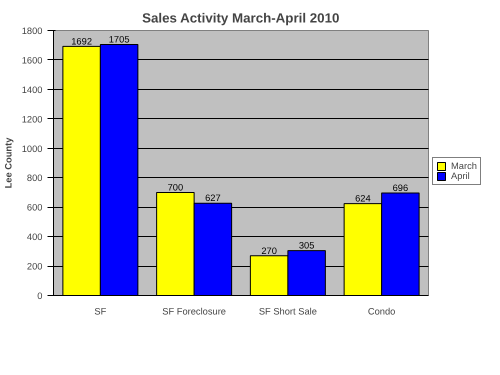 The width and height of the screenshot is (500, 375). Describe the element at coordinates (119, 39) in the screenshot. I see `data-label: 1705` at that location.